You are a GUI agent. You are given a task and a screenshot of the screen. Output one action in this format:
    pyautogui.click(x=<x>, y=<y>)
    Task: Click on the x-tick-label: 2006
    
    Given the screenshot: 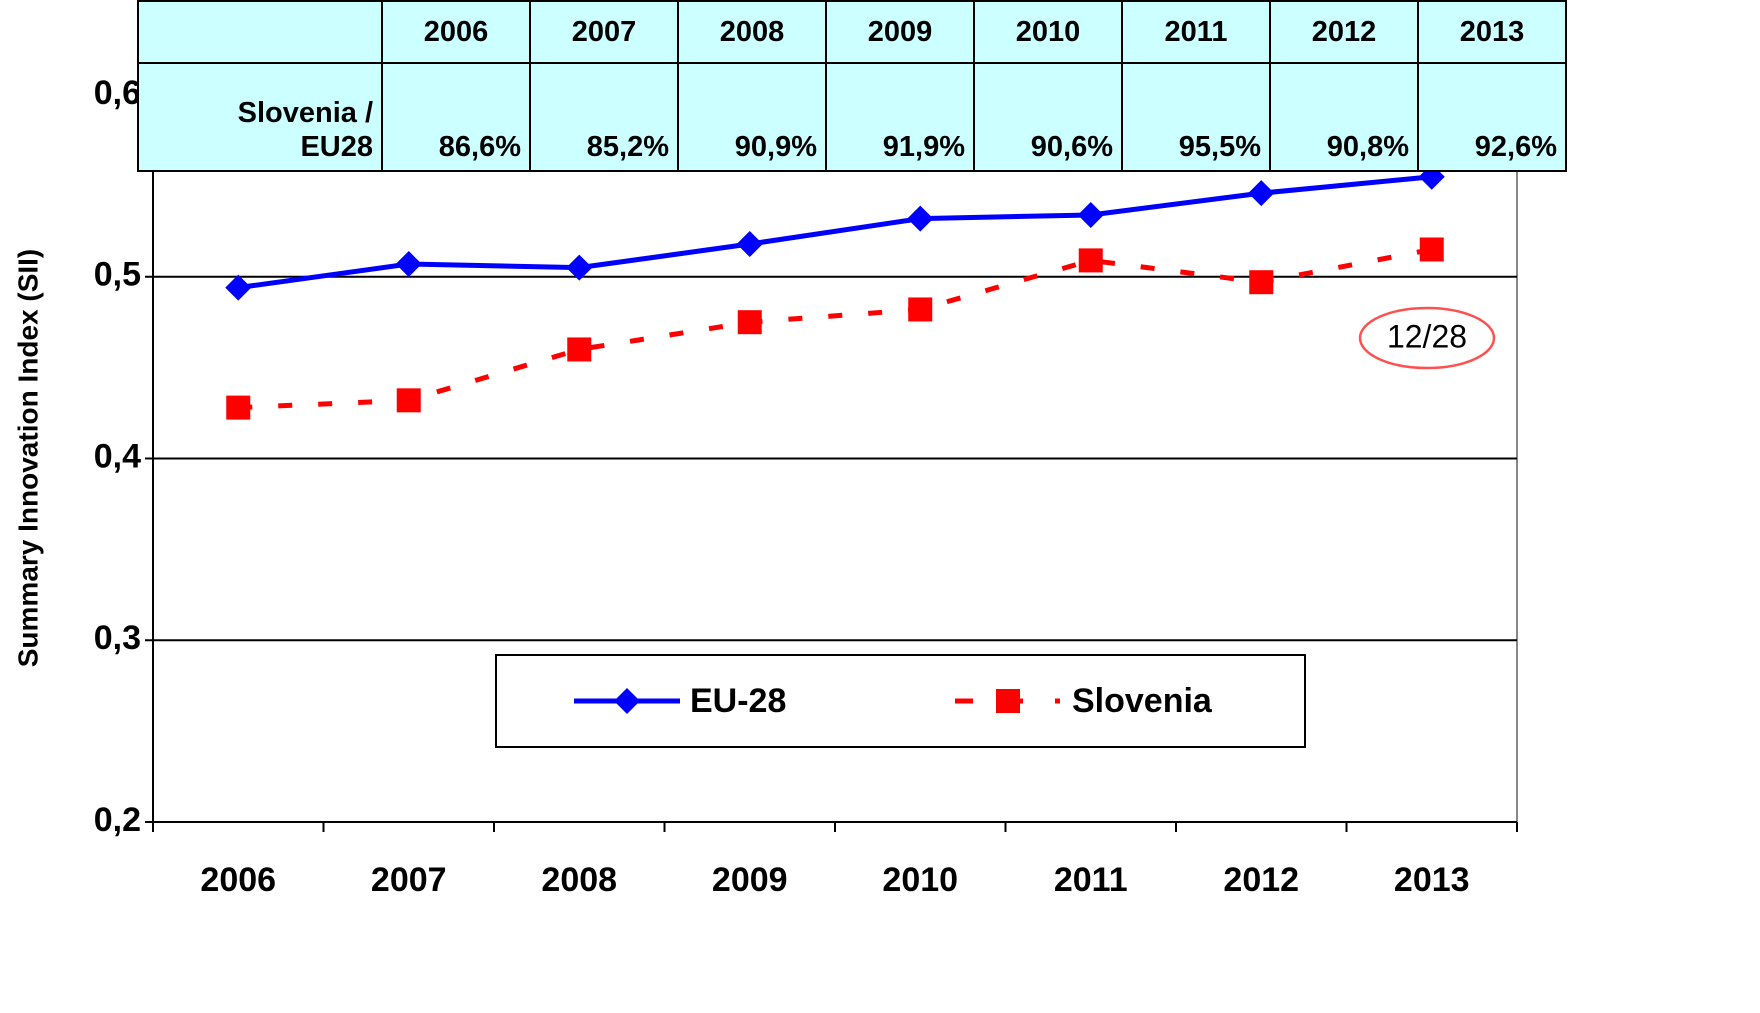 What is the action you would take?
    pyautogui.click(x=238, y=880)
    